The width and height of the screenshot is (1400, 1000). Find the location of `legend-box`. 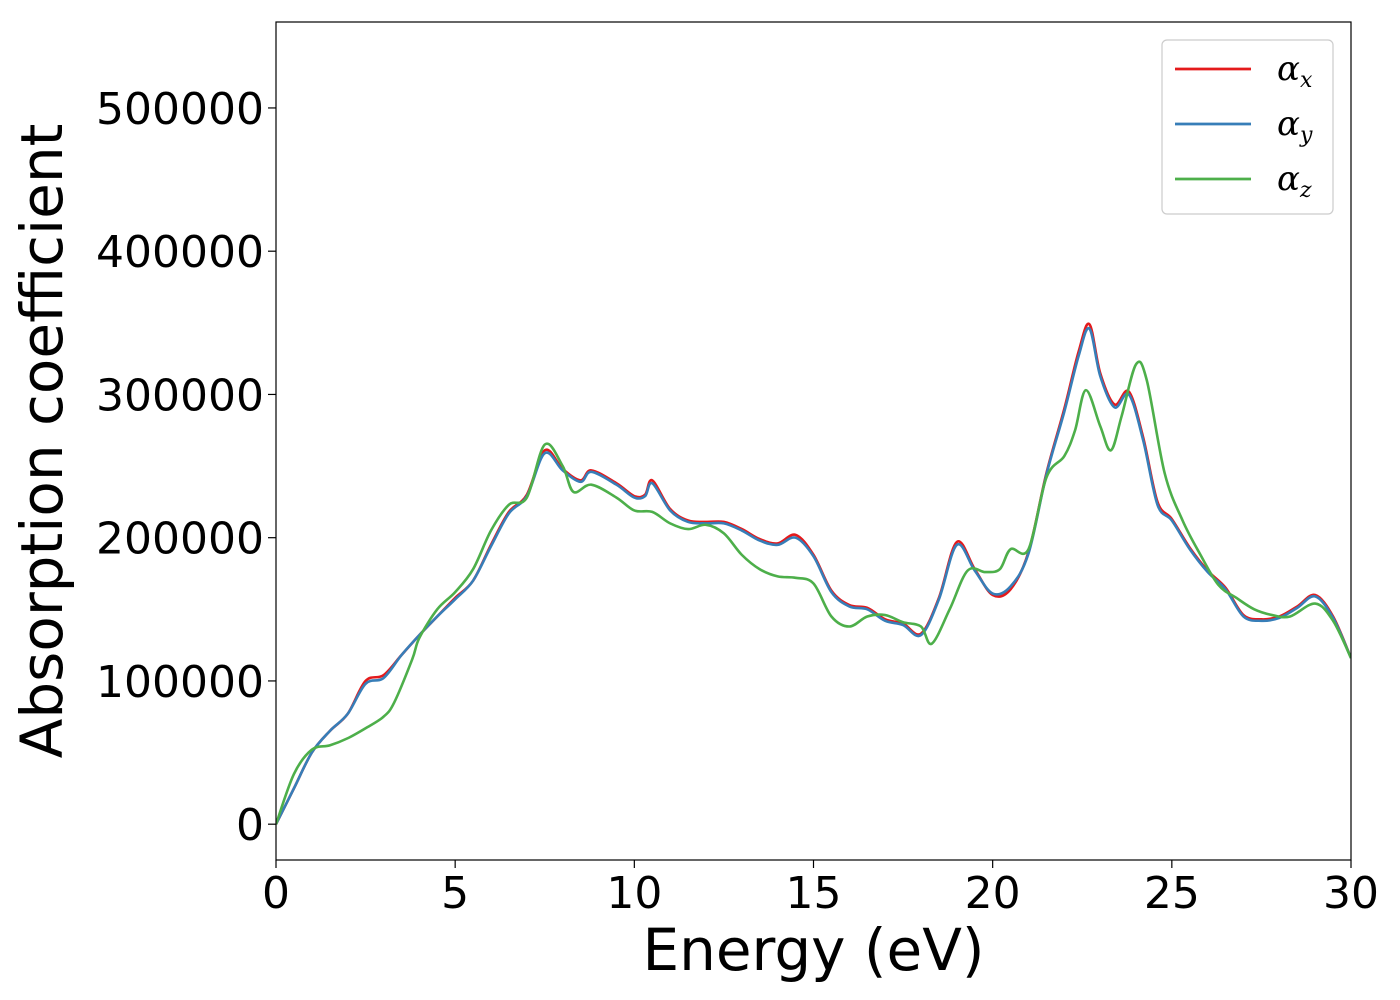

legend-box is located at coordinates (1247, 127).